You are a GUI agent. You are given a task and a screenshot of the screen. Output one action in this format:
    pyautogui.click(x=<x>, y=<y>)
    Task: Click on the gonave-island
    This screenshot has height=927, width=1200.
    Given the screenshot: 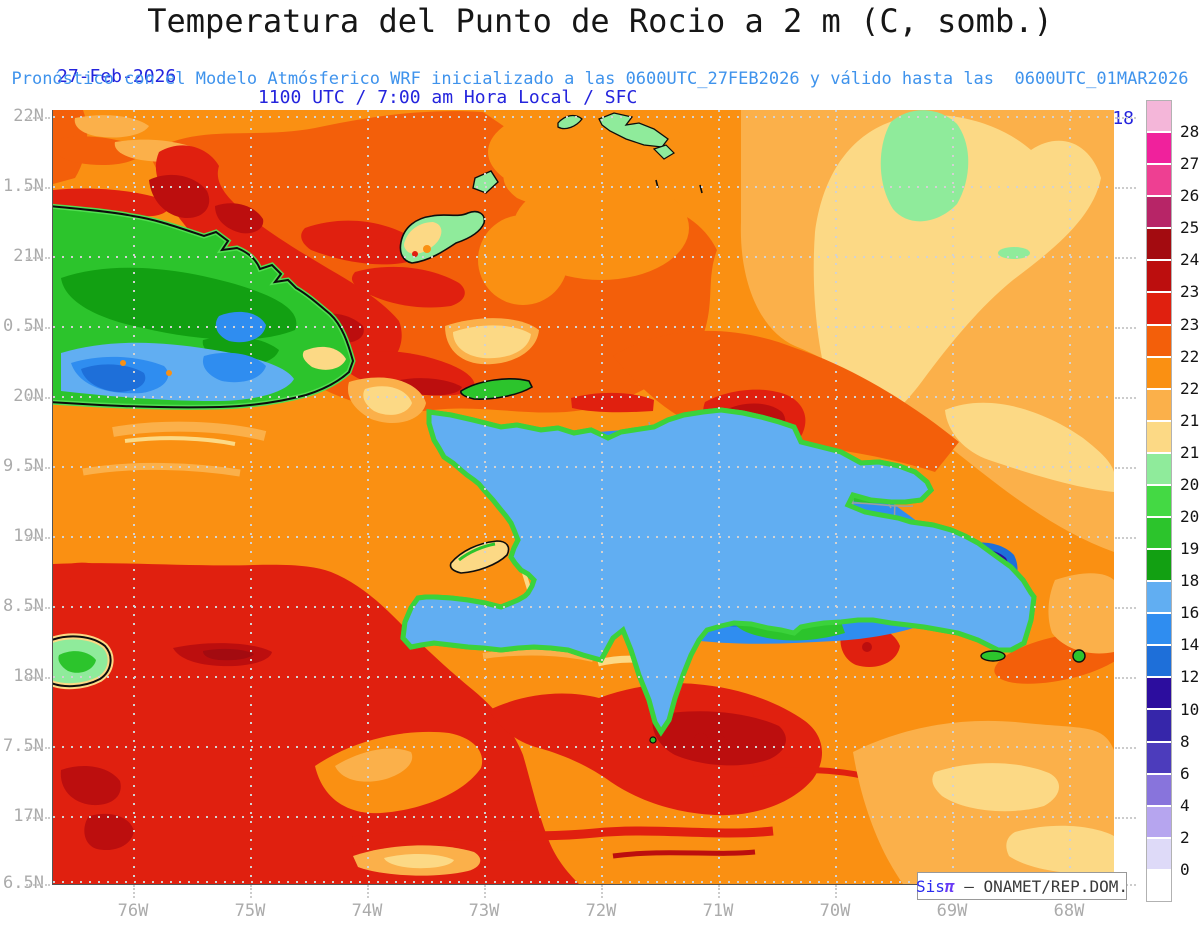 What is the action you would take?
    pyautogui.click(x=479, y=557)
    